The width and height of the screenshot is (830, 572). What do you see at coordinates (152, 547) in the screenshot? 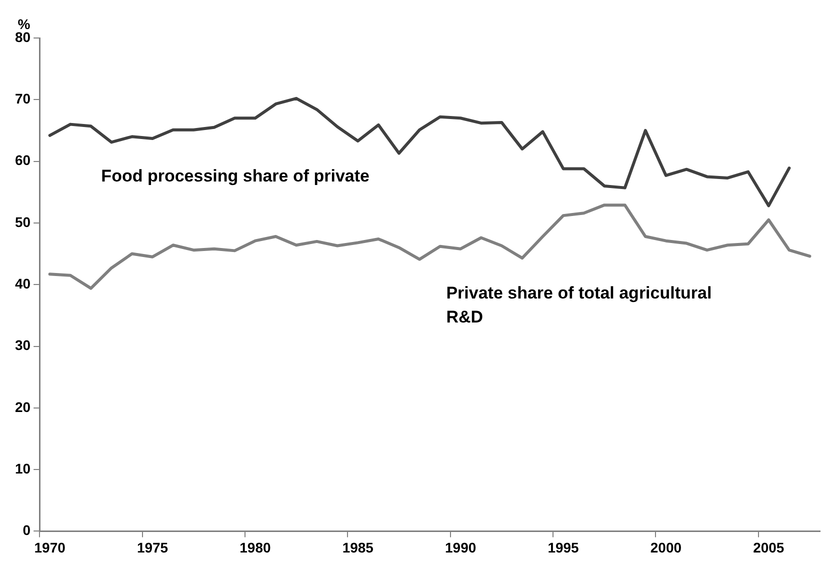
I see `x-tick-label: 1975` at bounding box center [152, 547].